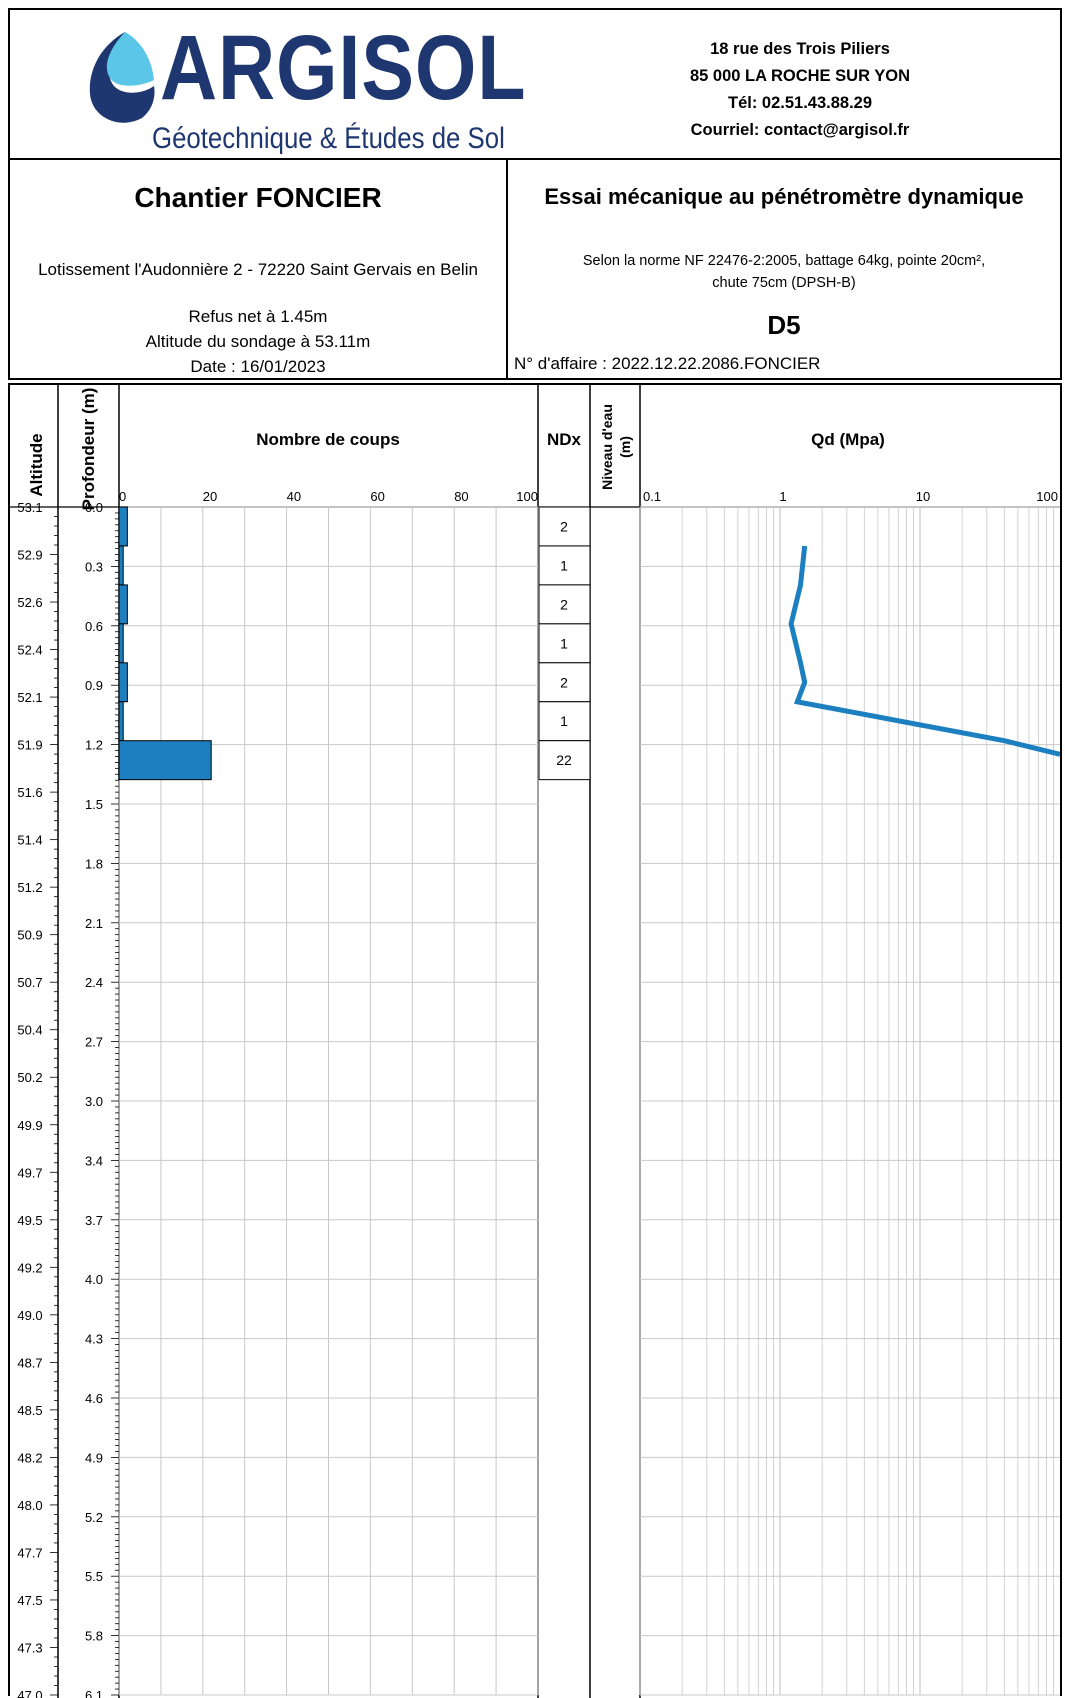  Describe the element at coordinates (29, 1600) in the screenshot. I see `altitude-tick-label: 47.5` at that location.